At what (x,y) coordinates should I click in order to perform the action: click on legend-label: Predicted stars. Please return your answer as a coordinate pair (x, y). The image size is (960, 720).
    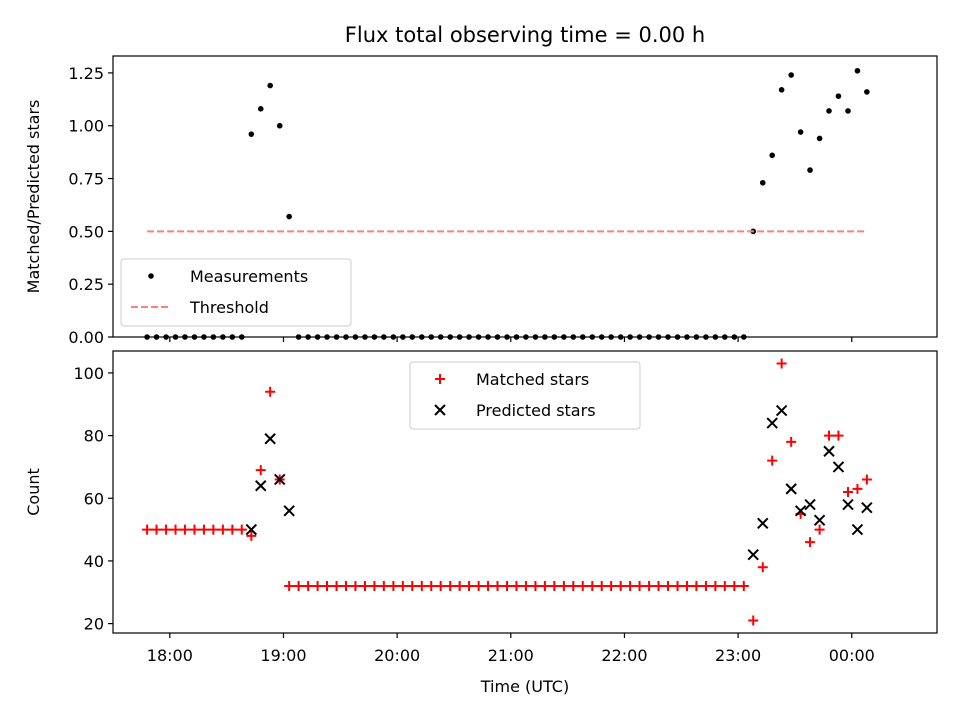
    Looking at the image, I should click on (536, 410).